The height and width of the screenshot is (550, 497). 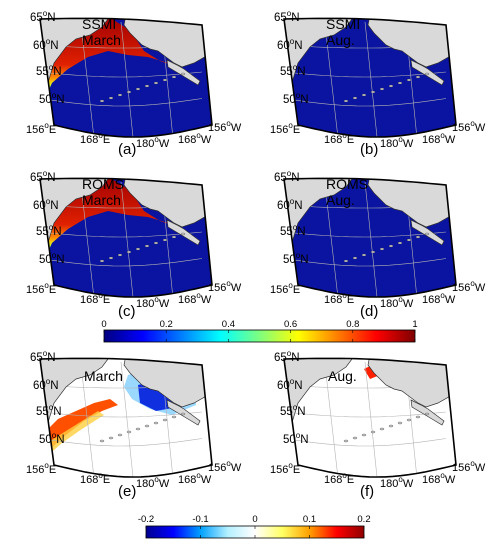 I want to click on colorbar-difference-tick-label: 0.1, so click(x=309, y=519).